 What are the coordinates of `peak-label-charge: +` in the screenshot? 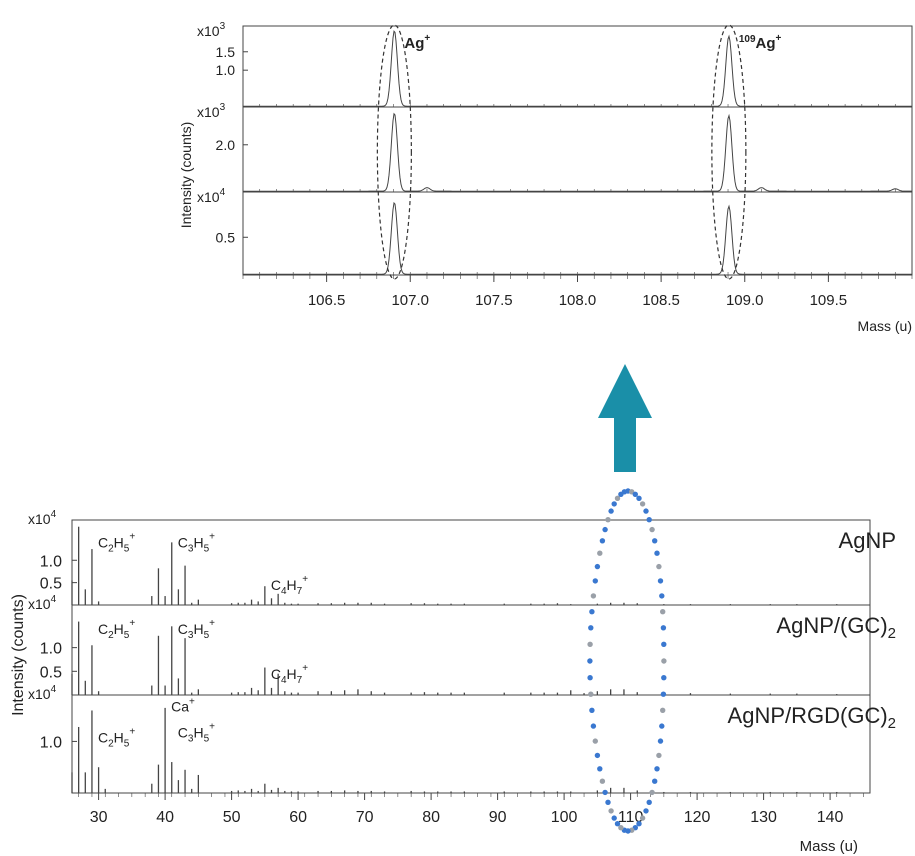 It's located at (779, 38).